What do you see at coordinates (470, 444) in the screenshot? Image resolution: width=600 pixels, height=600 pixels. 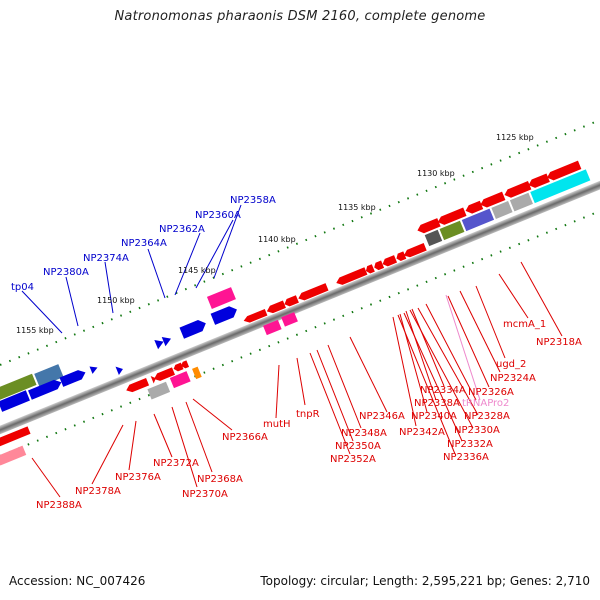 I see `gene-label: NP2332A` at bounding box center [470, 444].